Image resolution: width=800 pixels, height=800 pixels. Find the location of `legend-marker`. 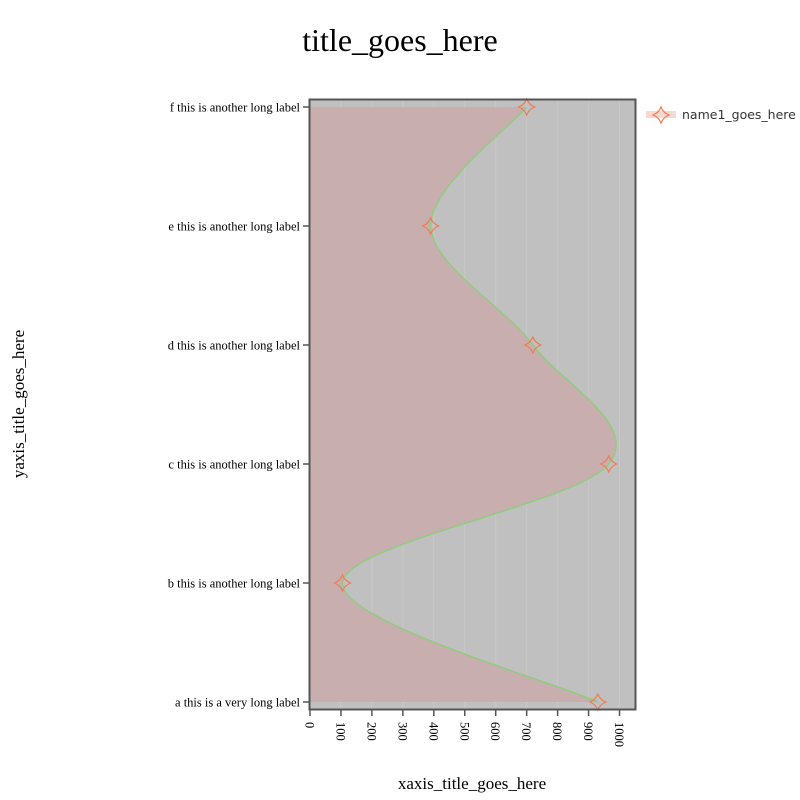

legend-marker is located at coordinates (661, 115).